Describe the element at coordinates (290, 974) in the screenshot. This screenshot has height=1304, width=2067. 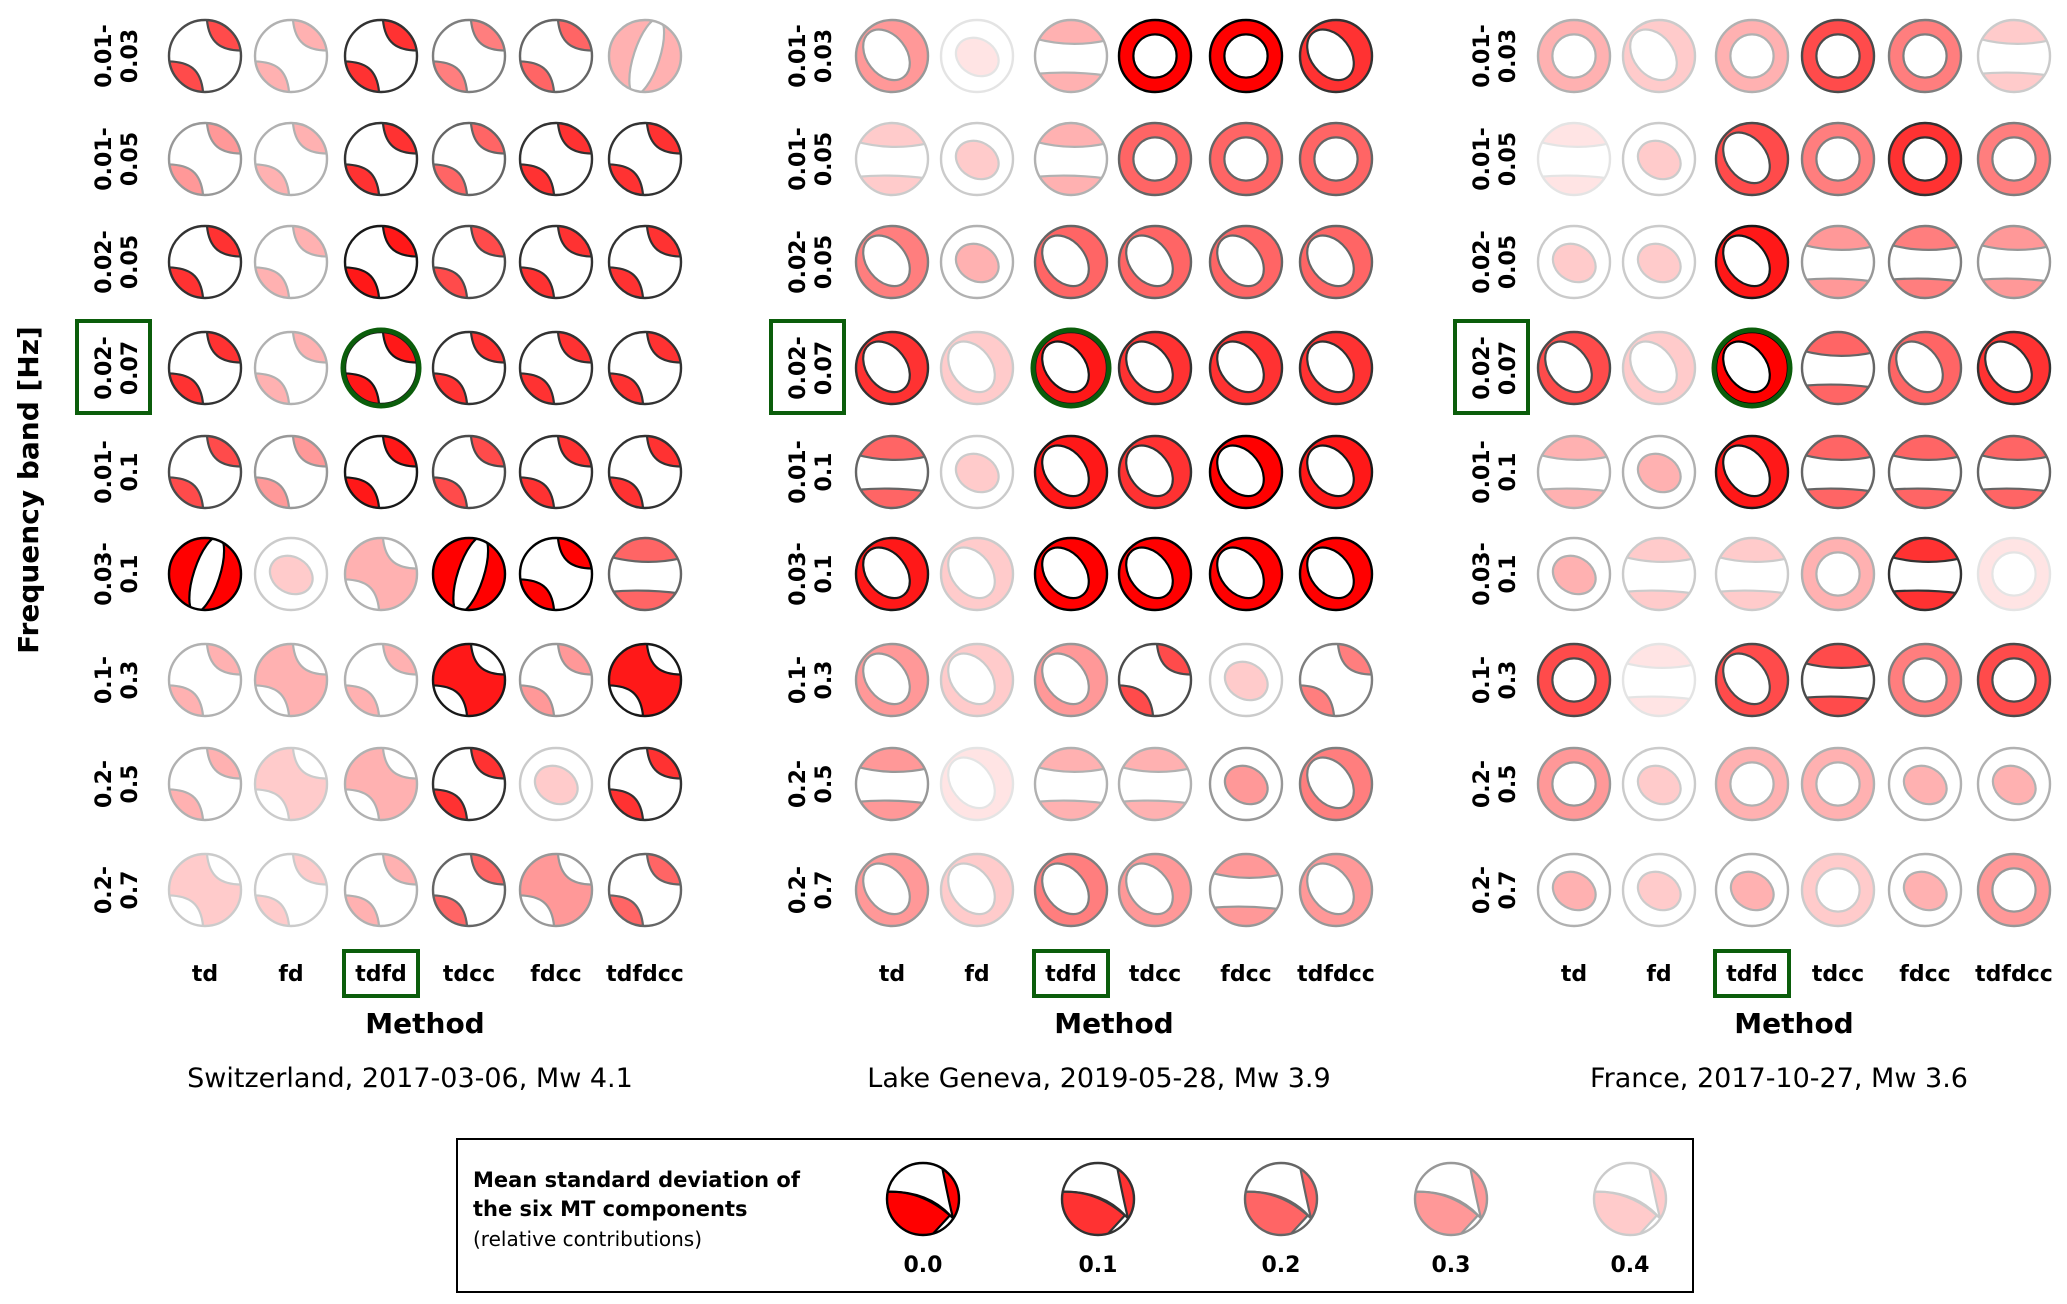
I see `method-label-fd: fd` at that location.